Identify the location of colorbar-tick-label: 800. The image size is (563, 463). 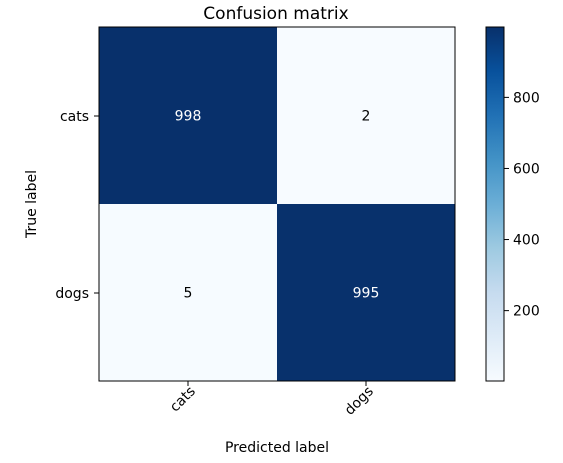
(526, 98).